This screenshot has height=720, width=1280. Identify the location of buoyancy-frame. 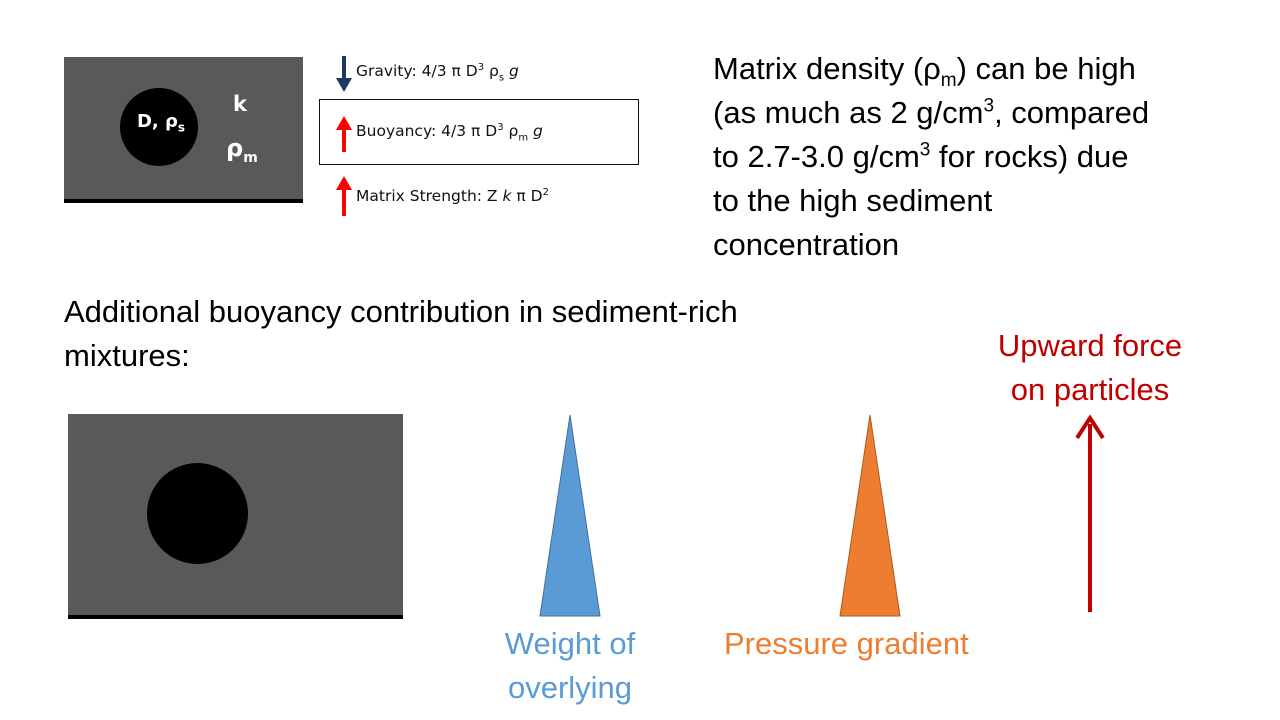
(479, 132).